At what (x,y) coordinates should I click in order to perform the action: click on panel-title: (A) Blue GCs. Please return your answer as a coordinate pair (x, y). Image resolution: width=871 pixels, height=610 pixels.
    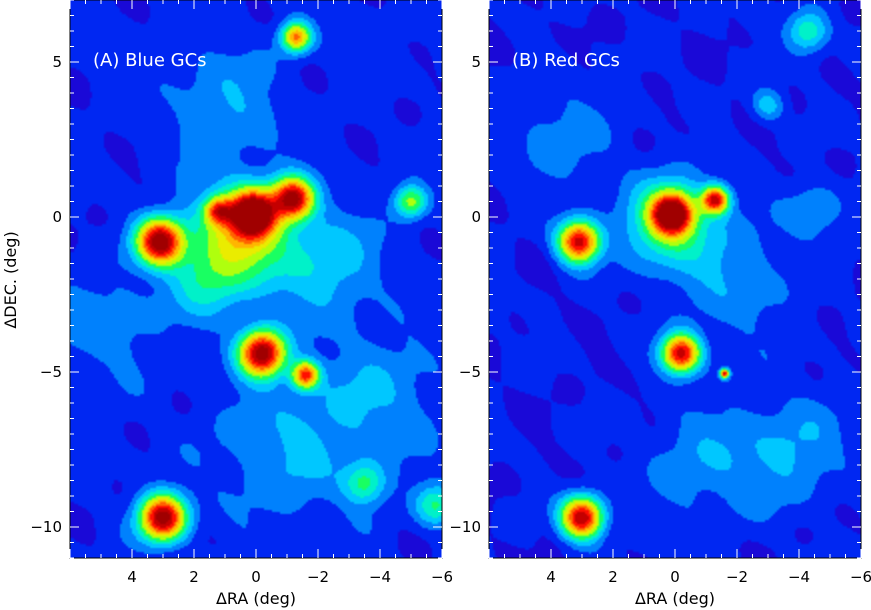
    Looking at the image, I should click on (150, 60).